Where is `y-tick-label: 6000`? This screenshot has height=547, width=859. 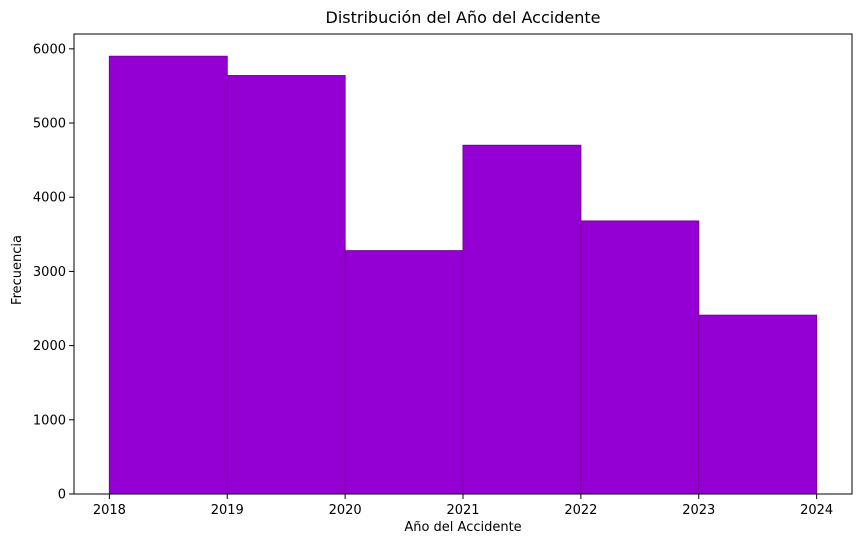 y-tick-label: 6000 is located at coordinates (49, 49).